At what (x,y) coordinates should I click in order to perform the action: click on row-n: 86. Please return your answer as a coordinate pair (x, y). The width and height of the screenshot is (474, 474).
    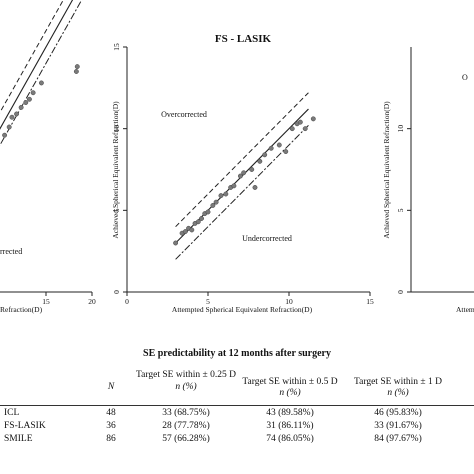
    Looking at the image, I should click on (111, 439).